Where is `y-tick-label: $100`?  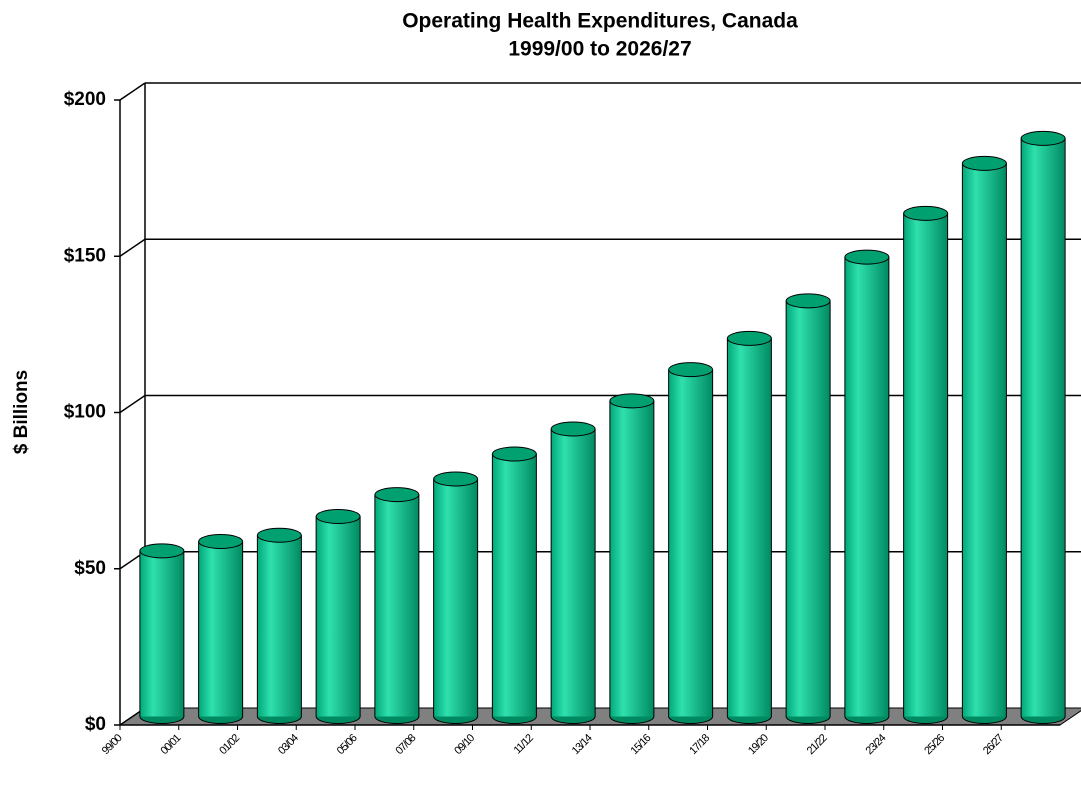 y-tick-label: $100 is located at coordinates (85, 412).